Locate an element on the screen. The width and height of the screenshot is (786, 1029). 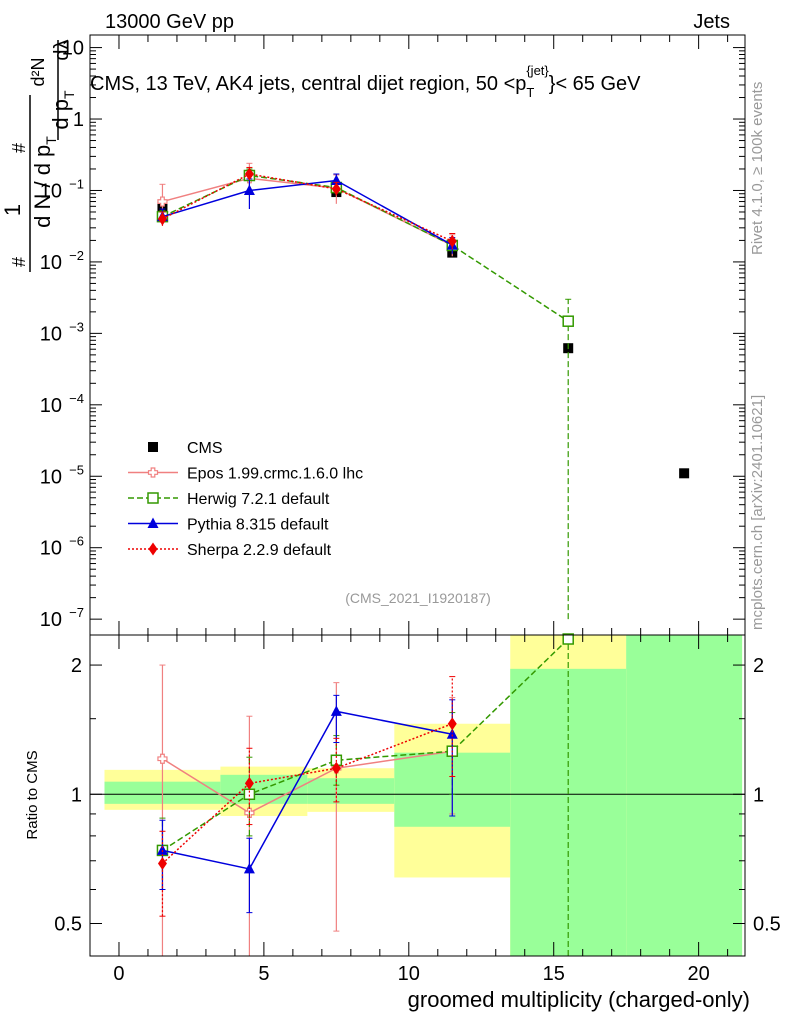
header-left: 13000 GeV pp is located at coordinates (169, 22).